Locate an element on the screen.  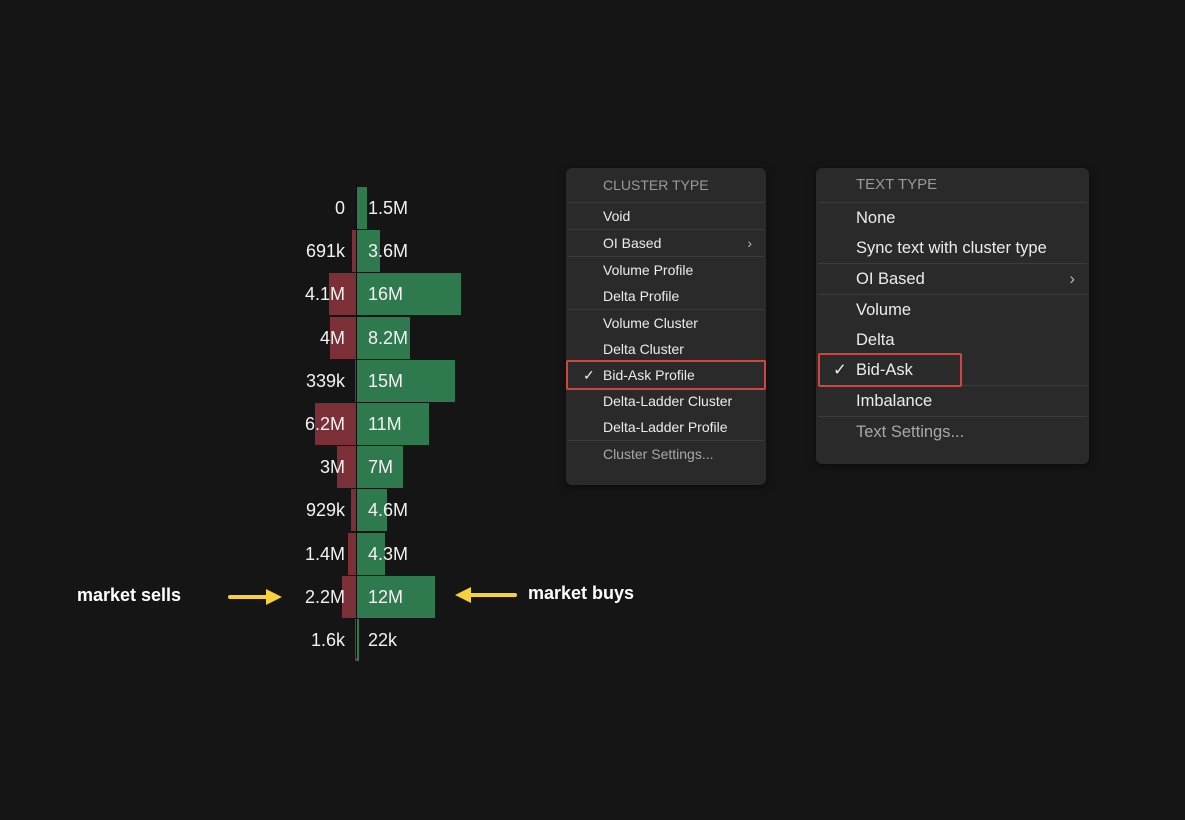
ask-value-label: 7M is located at coordinates (381, 467).